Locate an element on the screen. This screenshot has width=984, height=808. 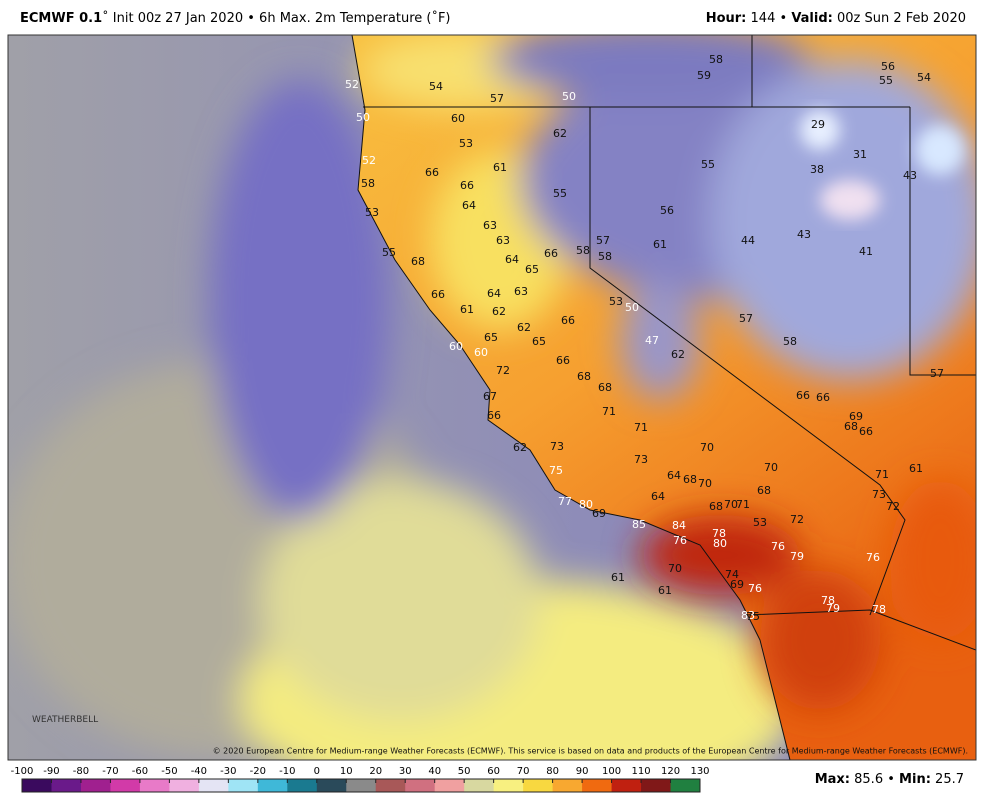
logo: WEATHERBELL is located at coordinates (65, 720).